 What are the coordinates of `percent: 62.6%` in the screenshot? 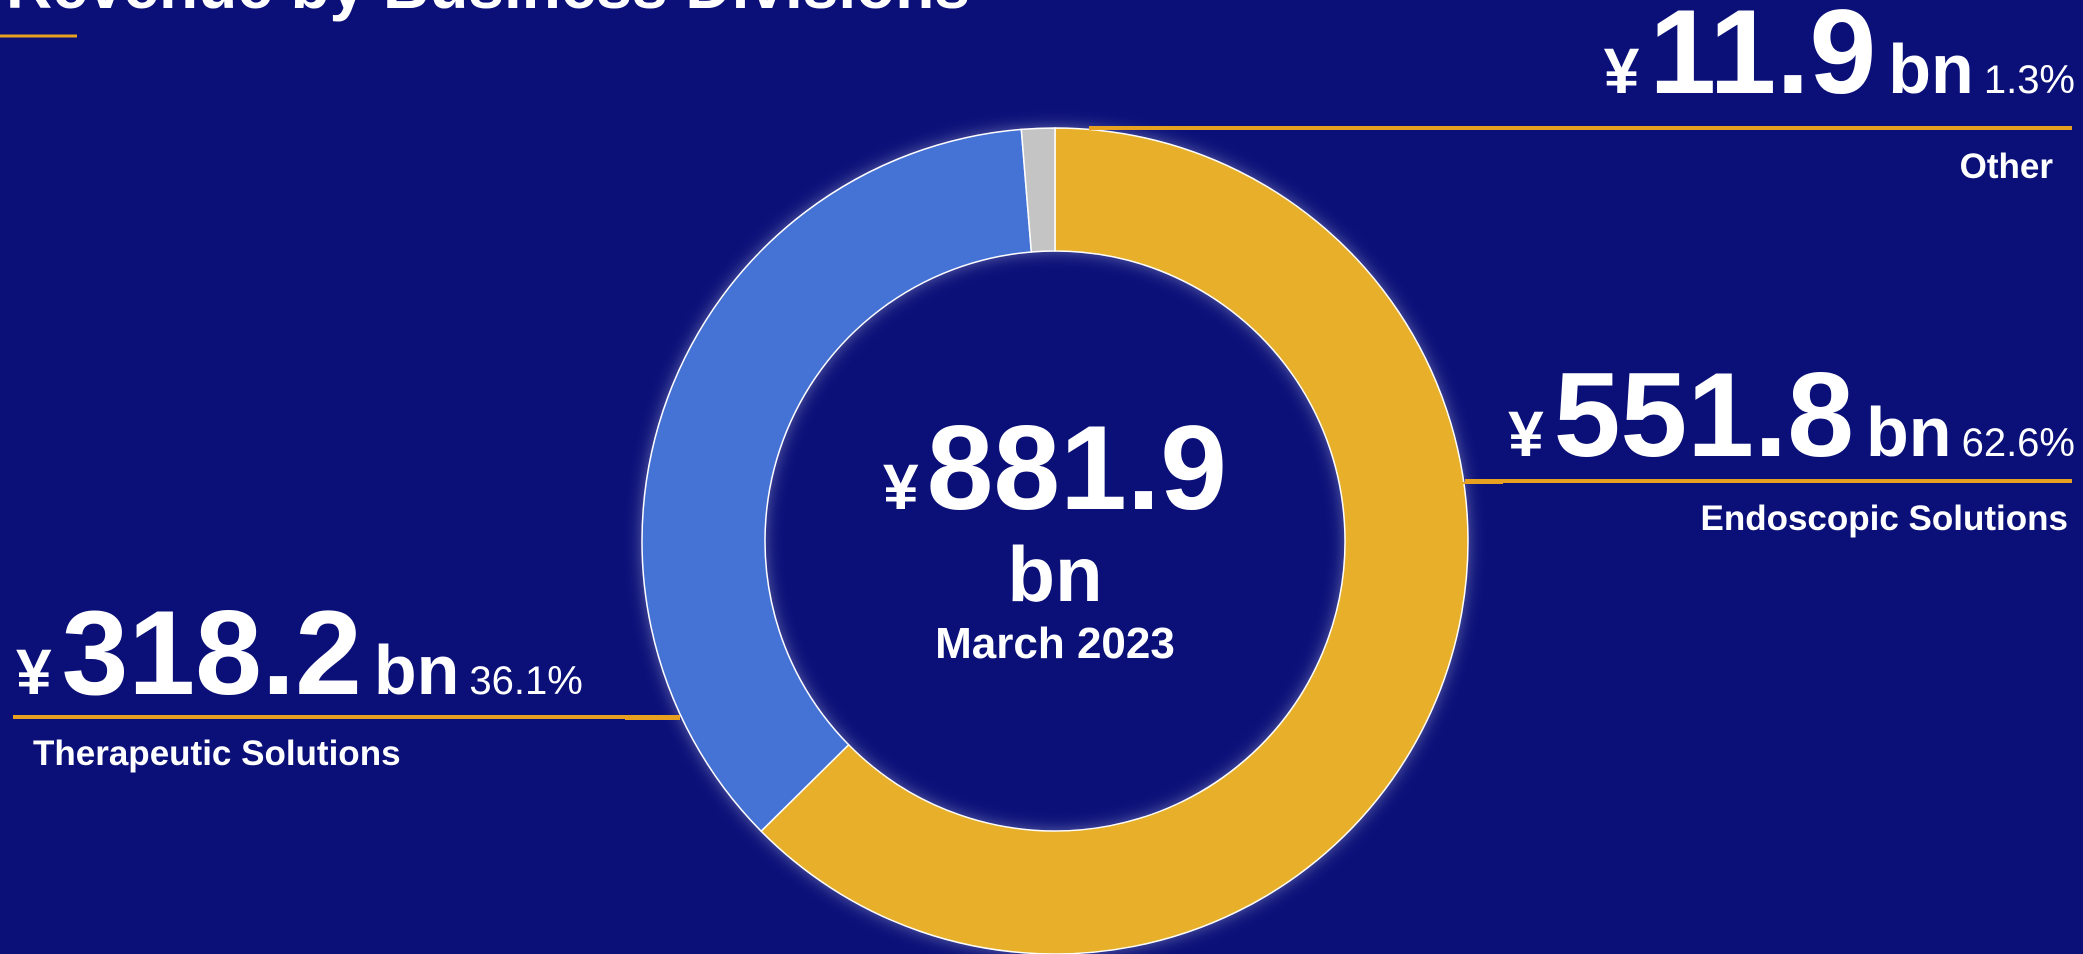 It's located at (2018, 443).